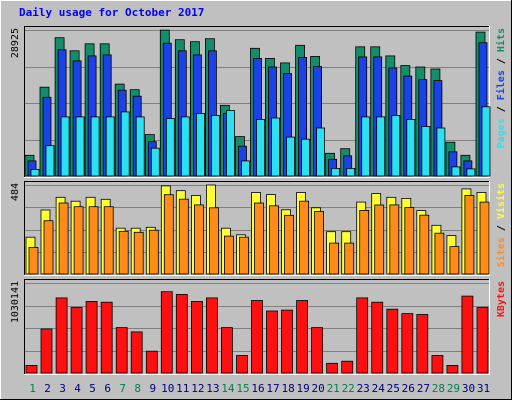 The width and height of the screenshot is (512, 400). I want to click on day-label: 4, so click(77, 388).